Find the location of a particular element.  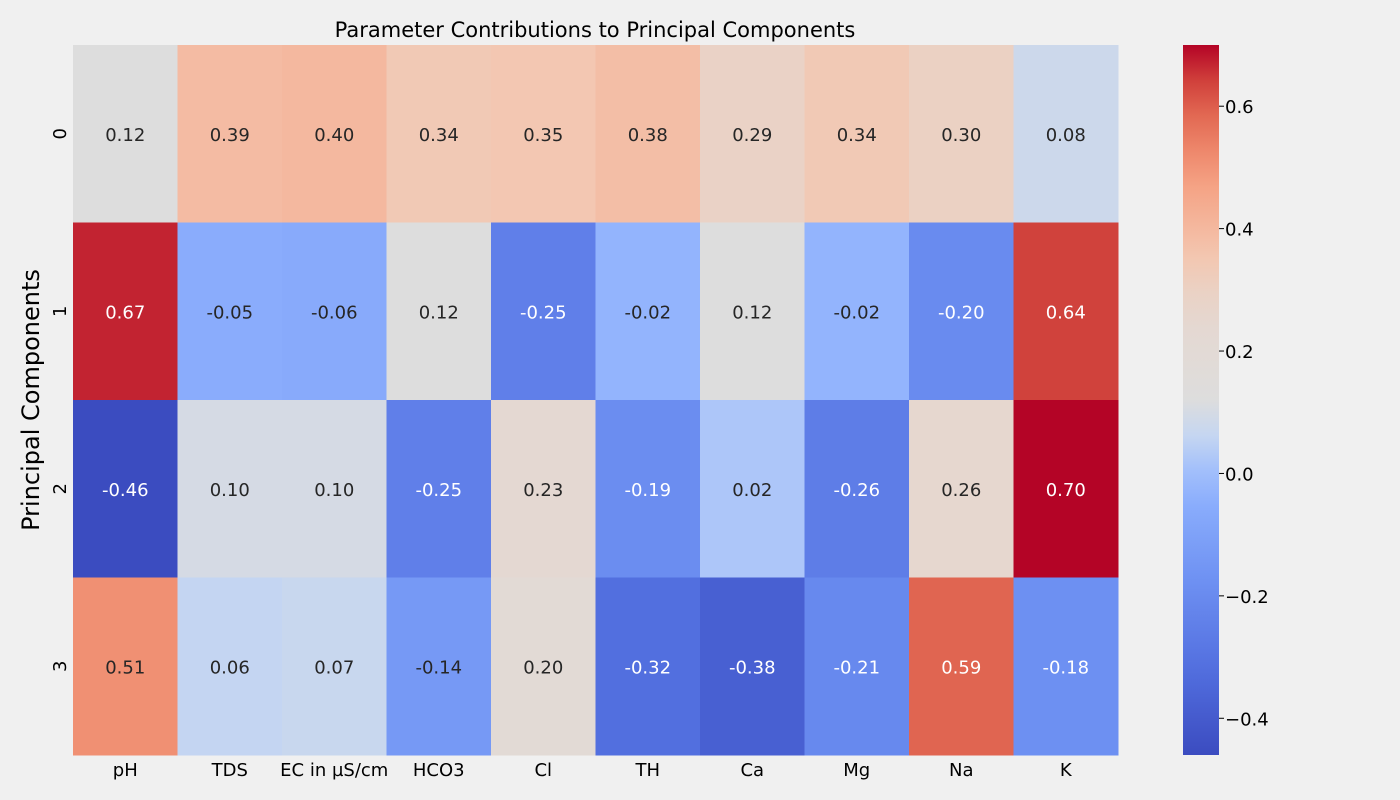

heatmap-cell-value: 0.70 is located at coordinates (1066, 490).